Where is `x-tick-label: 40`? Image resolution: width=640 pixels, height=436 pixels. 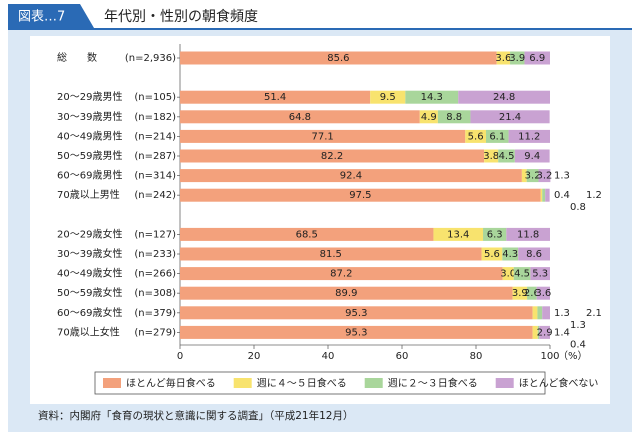 x-tick-label: 40 is located at coordinates (328, 356).